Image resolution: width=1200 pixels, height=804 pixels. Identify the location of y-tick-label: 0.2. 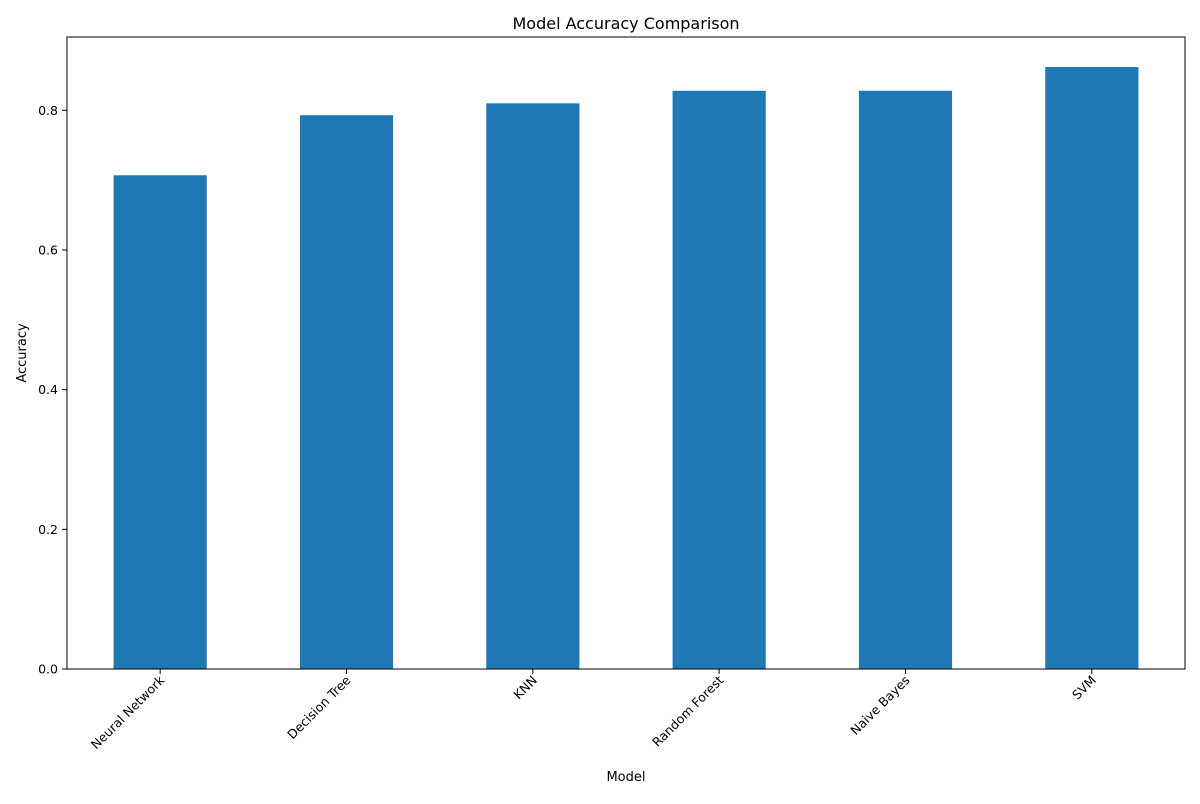
(48, 529).